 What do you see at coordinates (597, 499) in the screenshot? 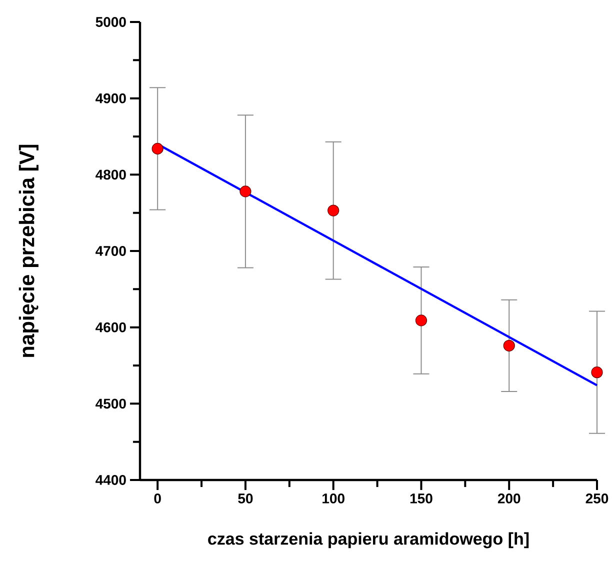
I see `x-tick-label: 250` at bounding box center [597, 499].